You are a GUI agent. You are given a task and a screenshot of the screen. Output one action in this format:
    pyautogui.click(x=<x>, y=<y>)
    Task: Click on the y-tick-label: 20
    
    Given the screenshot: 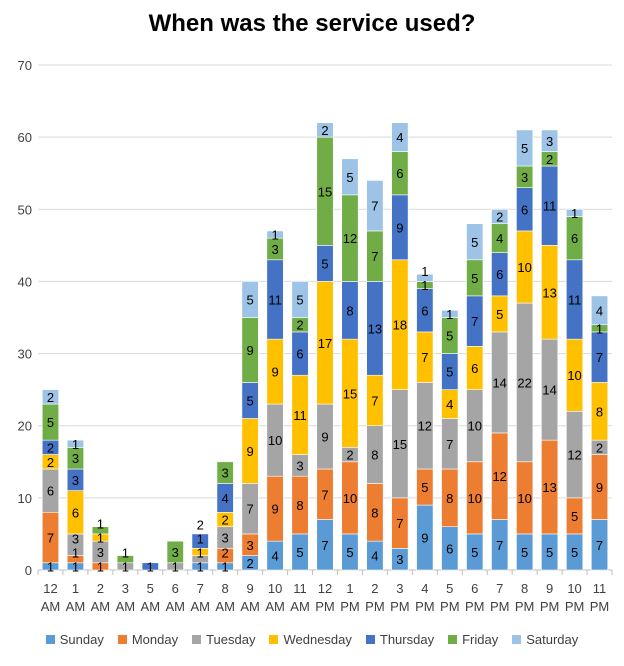 What is the action you would take?
    pyautogui.click(x=25, y=426)
    